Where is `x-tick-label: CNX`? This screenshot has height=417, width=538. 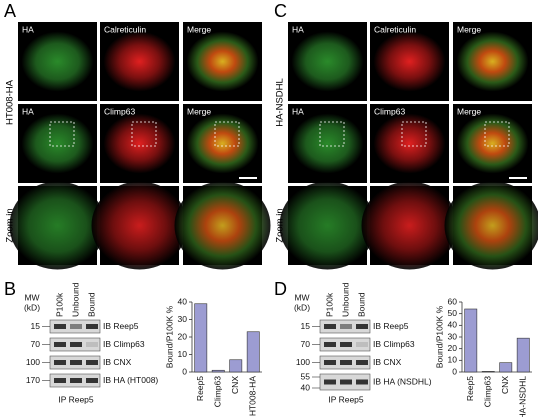
x-tick-label: CNX is located at coordinates (235, 385).